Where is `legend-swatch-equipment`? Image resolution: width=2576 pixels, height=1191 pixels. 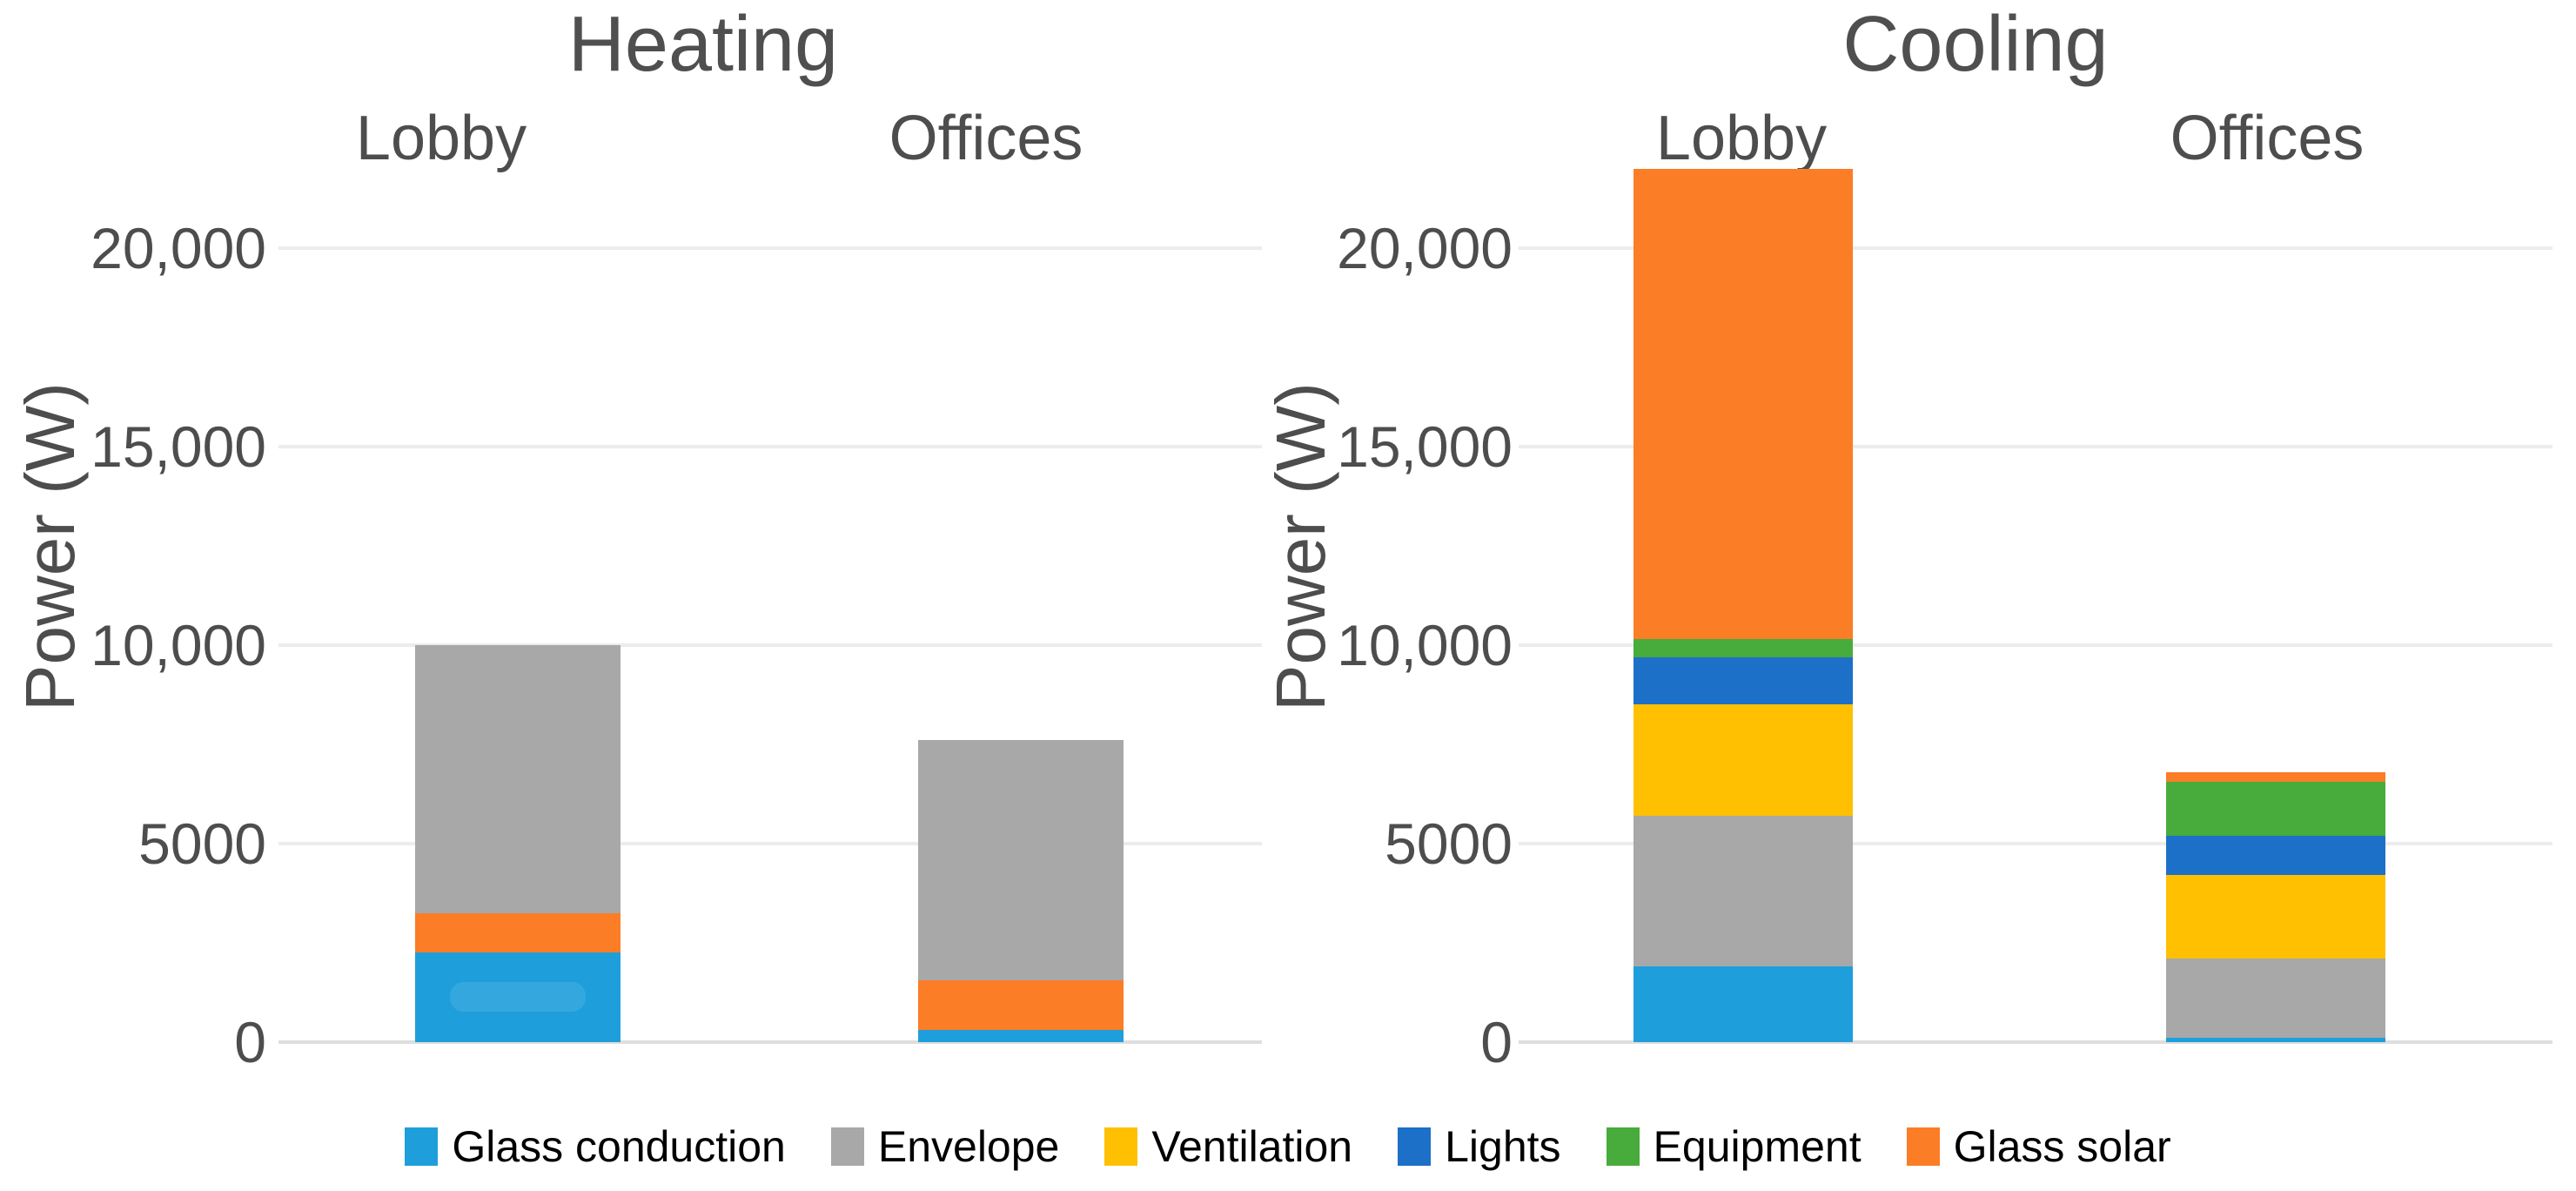
legend-swatch-equipment is located at coordinates (1623, 1146).